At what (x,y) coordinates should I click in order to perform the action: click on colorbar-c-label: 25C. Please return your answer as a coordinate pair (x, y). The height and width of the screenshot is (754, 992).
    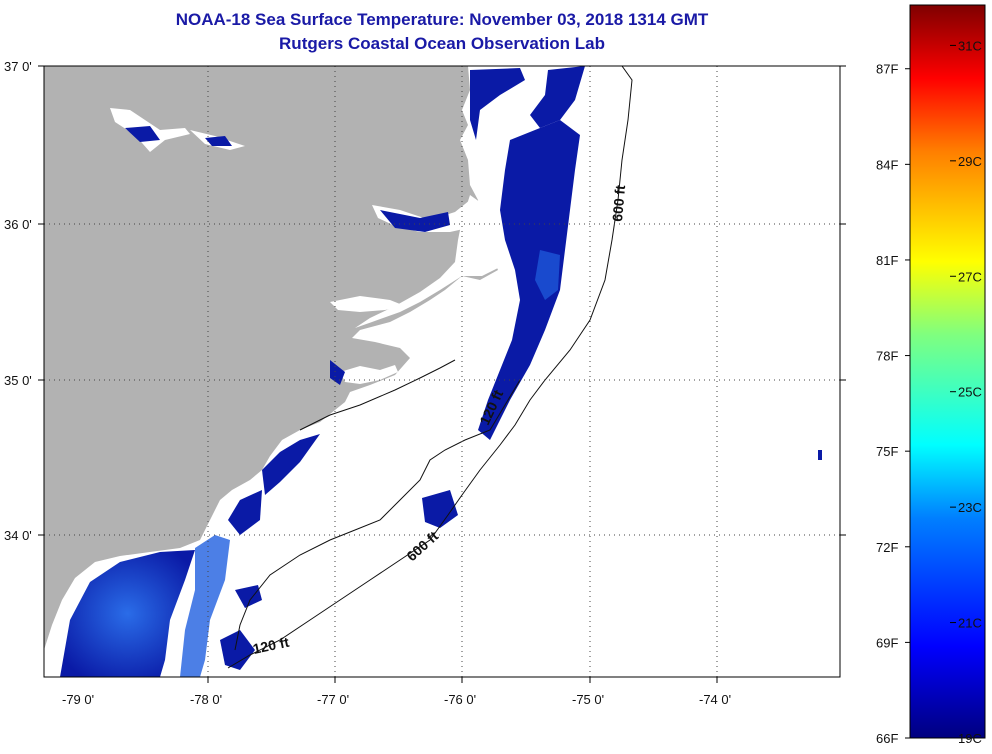
    Looking at the image, I should click on (970, 392).